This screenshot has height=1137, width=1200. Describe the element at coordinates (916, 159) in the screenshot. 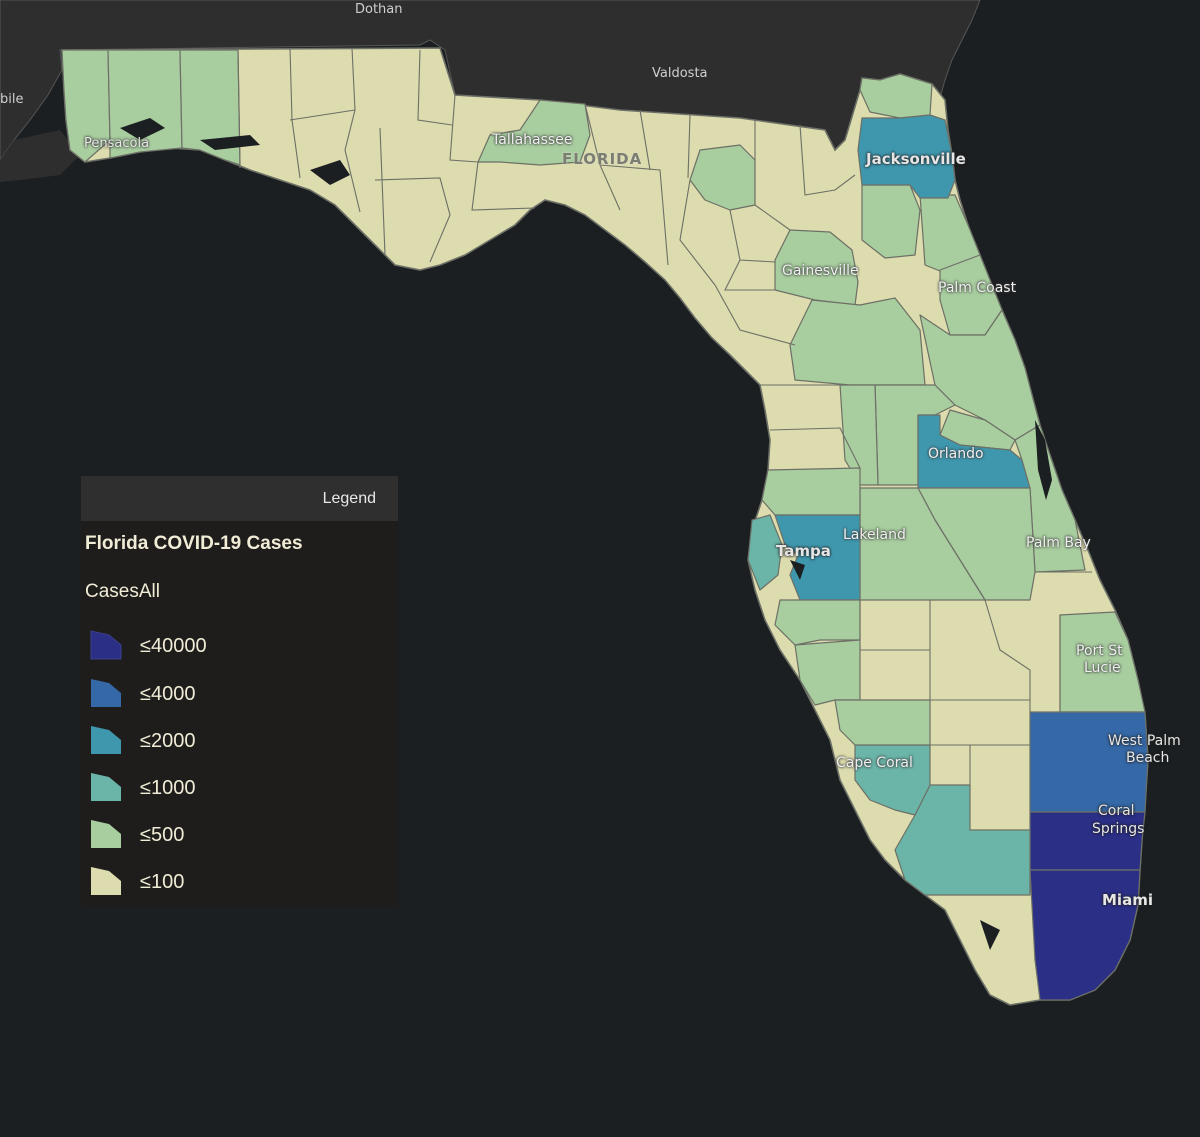

I see `label-jacksonville: Jacksonville` at that location.